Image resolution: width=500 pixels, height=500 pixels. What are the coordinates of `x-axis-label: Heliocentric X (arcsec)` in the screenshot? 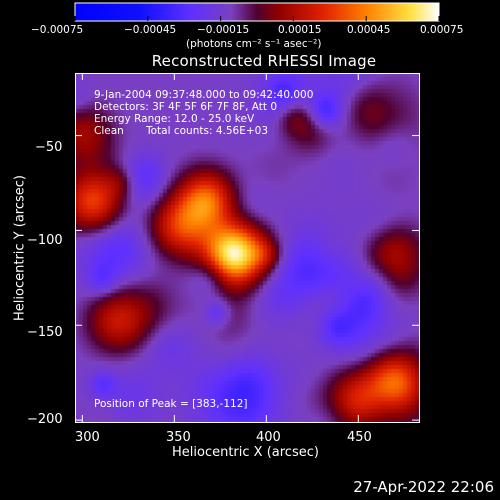 It's located at (245, 452).